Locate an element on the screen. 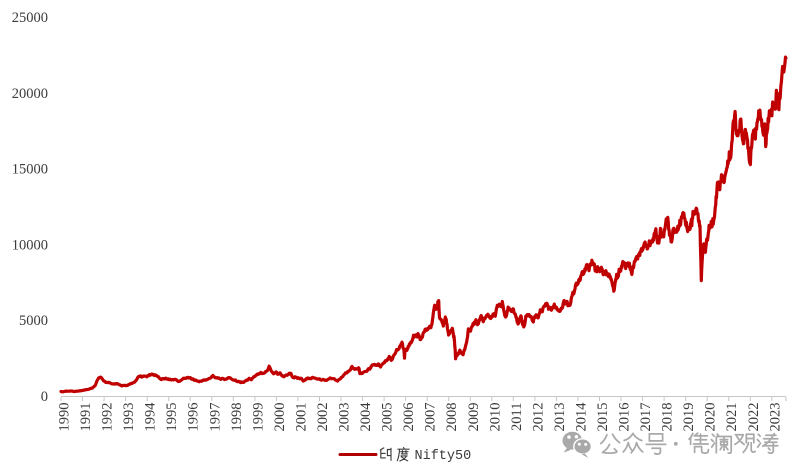  svg-text: 2005 is located at coordinates (388, 417).